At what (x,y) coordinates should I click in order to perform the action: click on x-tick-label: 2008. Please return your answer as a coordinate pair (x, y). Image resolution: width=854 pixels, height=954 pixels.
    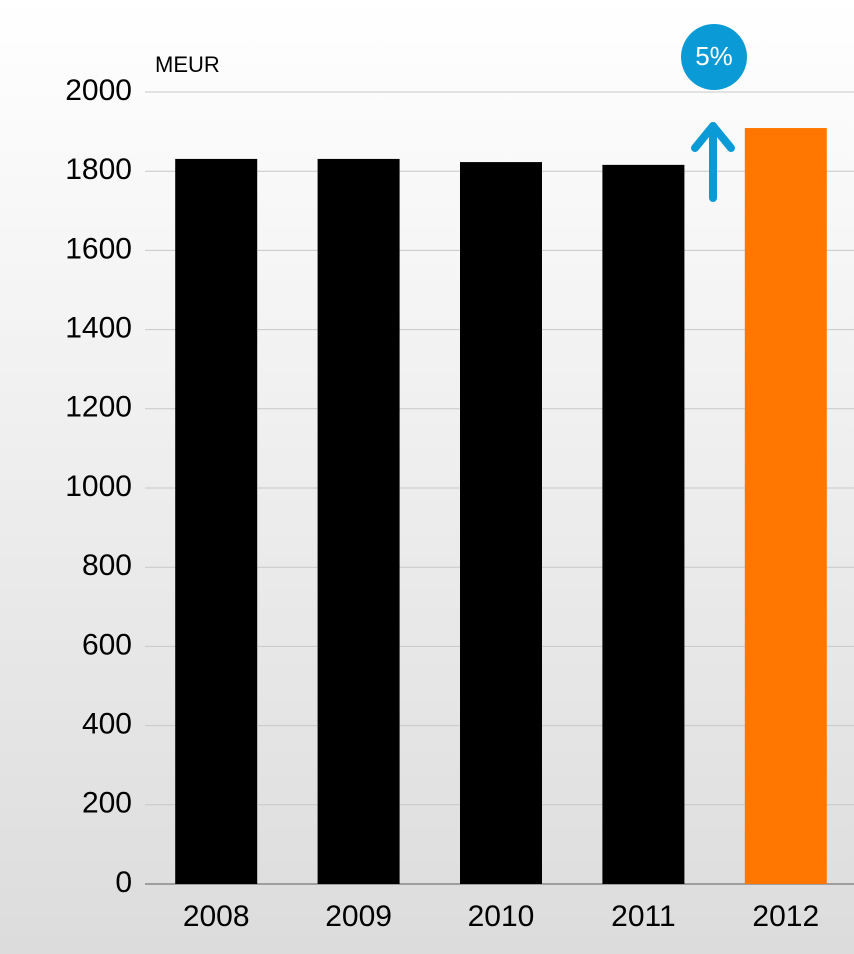
    Looking at the image, I should click on (216, 916).